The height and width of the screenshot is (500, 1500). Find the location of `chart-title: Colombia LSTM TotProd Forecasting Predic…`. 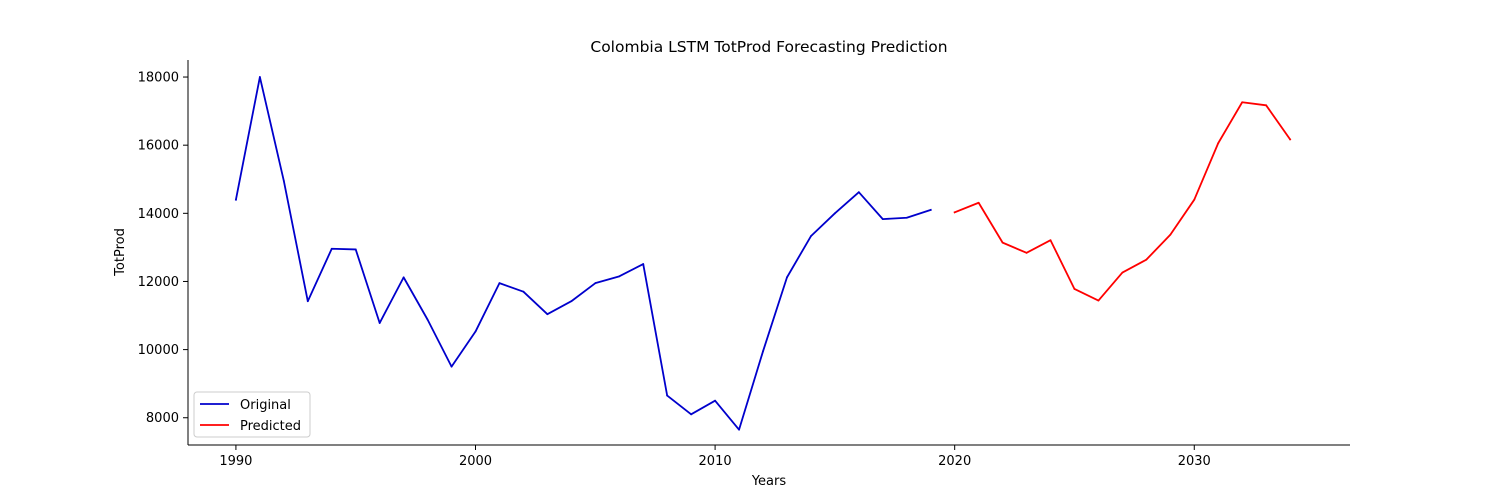

chart-title: Colombia LSTM TotProd Forecasting Predic… is located at coordinates (768, 47).